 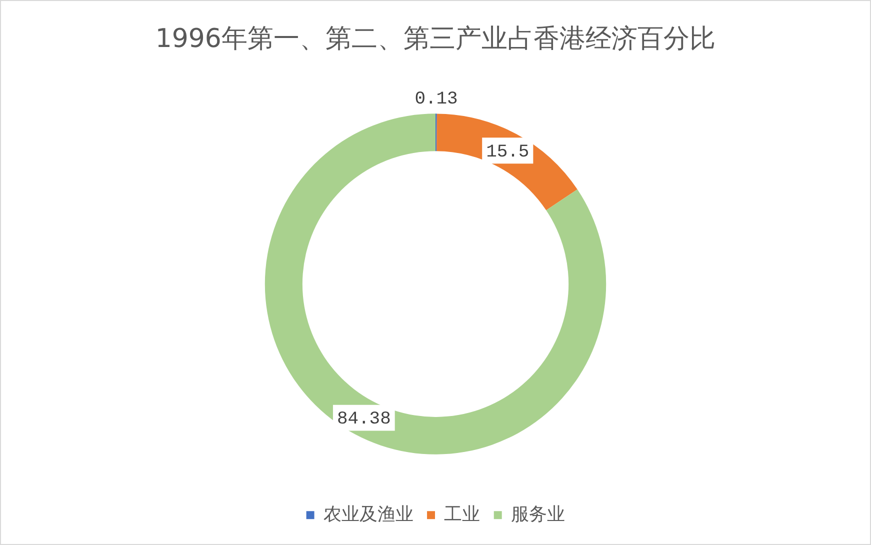 What do you see at coordinates (363, 420) in the screenshot?
I see `data-label: 84.38` at bounding box center [363, 420].